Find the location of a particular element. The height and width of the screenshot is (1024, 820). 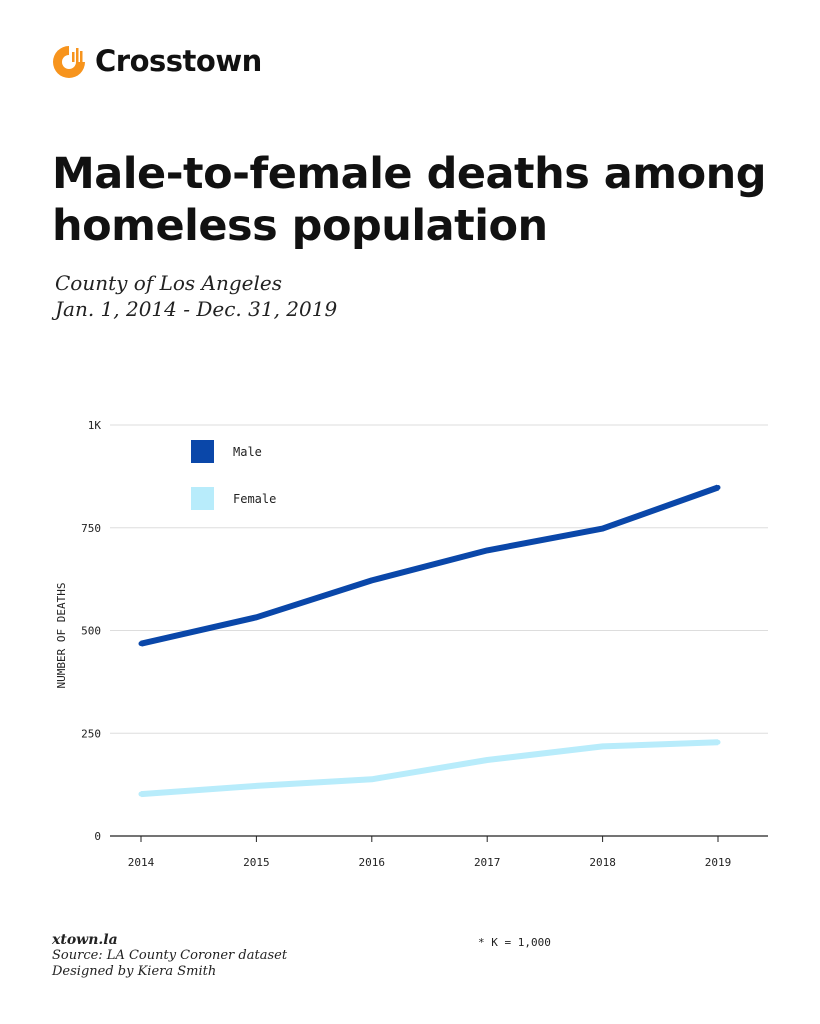

y-tick-label: 1K is located at coordinates (95, 425).